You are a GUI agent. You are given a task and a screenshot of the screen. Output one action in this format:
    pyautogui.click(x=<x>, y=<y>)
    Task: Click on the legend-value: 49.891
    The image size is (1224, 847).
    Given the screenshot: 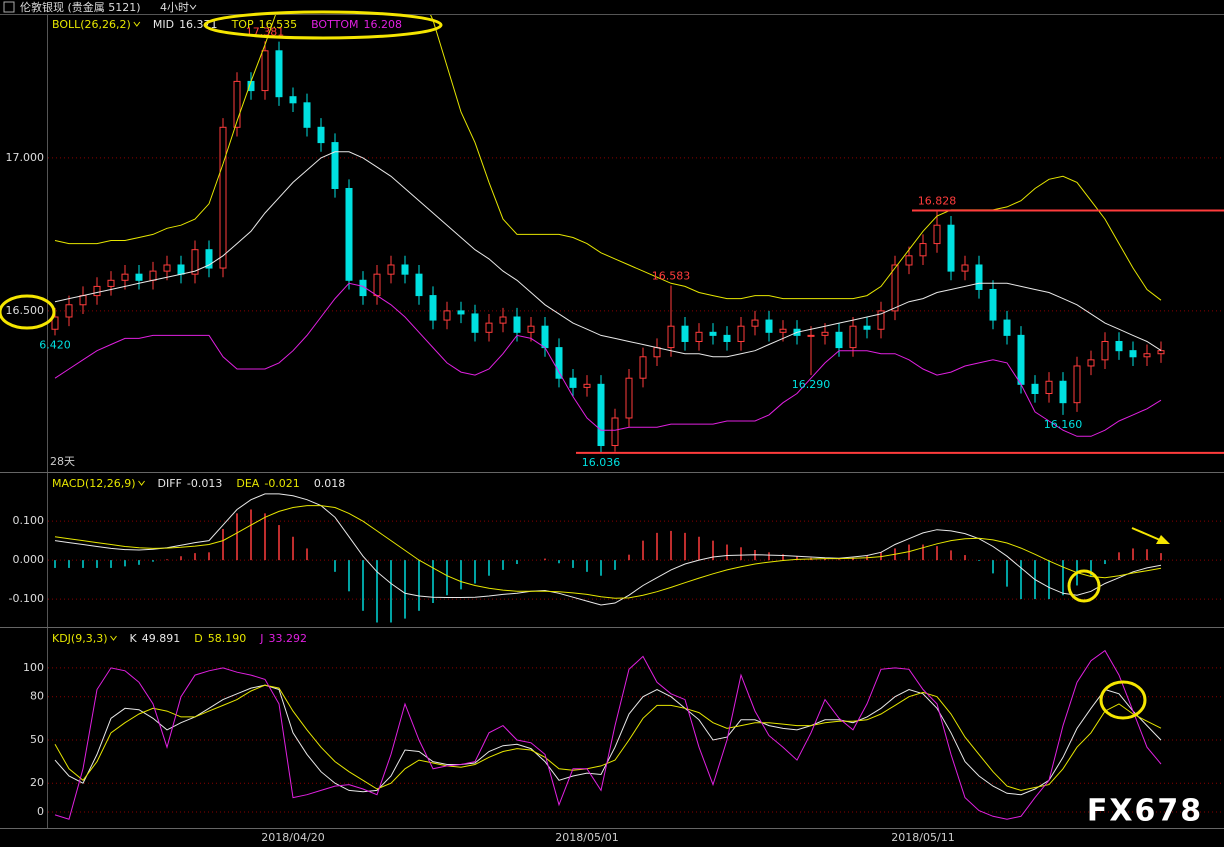 What is the action you would take?
    pyautogui.click(x=161, y=638)
    